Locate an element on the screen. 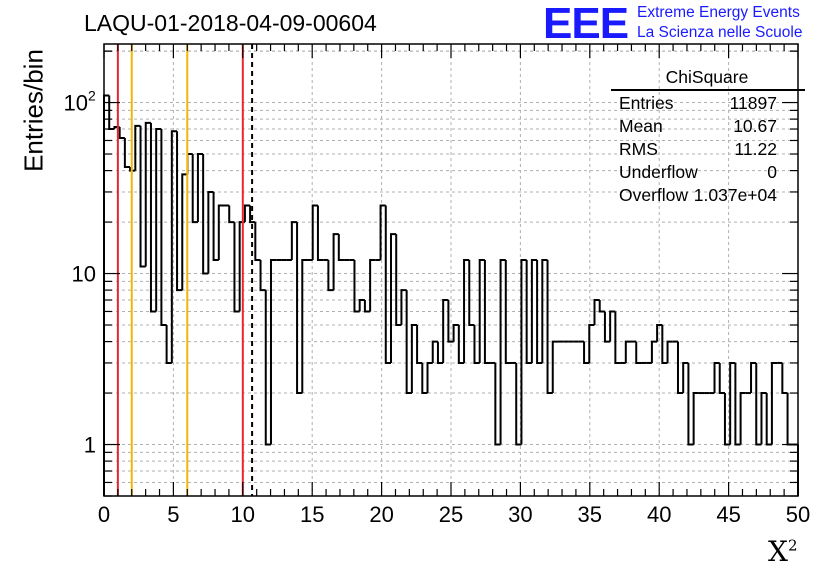  stats-row-rms: RMS 11.22 is located at coordinates (698, 150).